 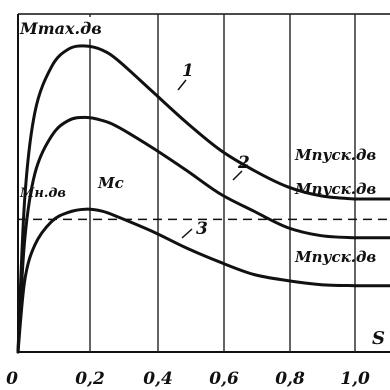 What do you see at coordinates (290, 379) in the screenshot?
I see `x-tick-label: 0,8` at bounding box center [290, 379].